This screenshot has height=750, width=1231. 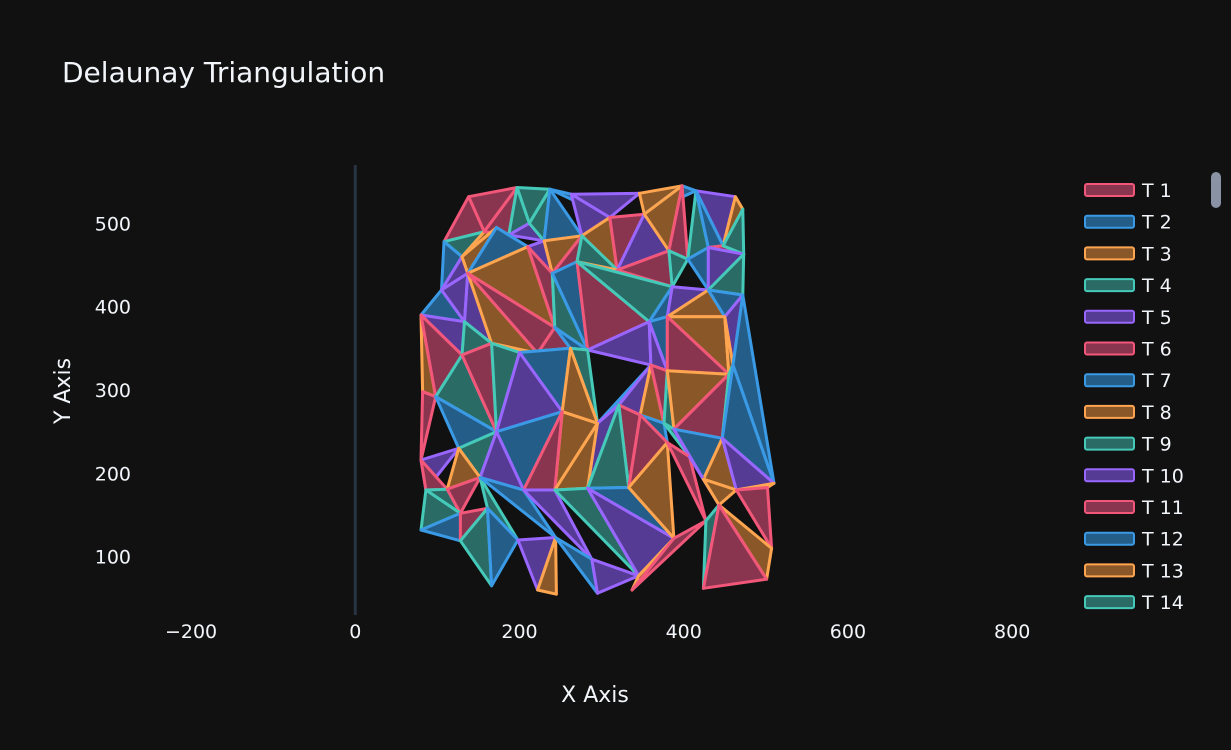 I want to click on legend-label: T 13, so click(x=1162, y=571).